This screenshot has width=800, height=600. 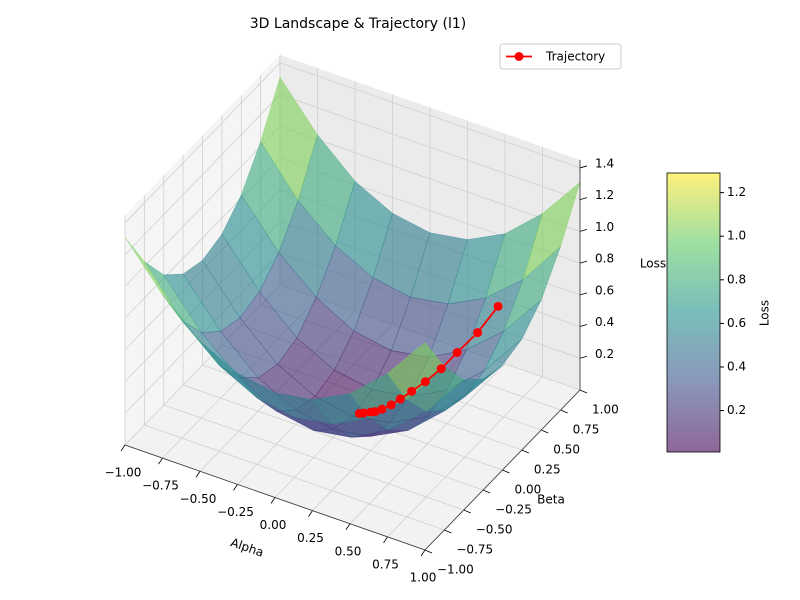 What do you see at coordinates (736, 236) in the screenshot?
I see `colorbar-tick-label: 1.0` at bounding box center [736, 236].